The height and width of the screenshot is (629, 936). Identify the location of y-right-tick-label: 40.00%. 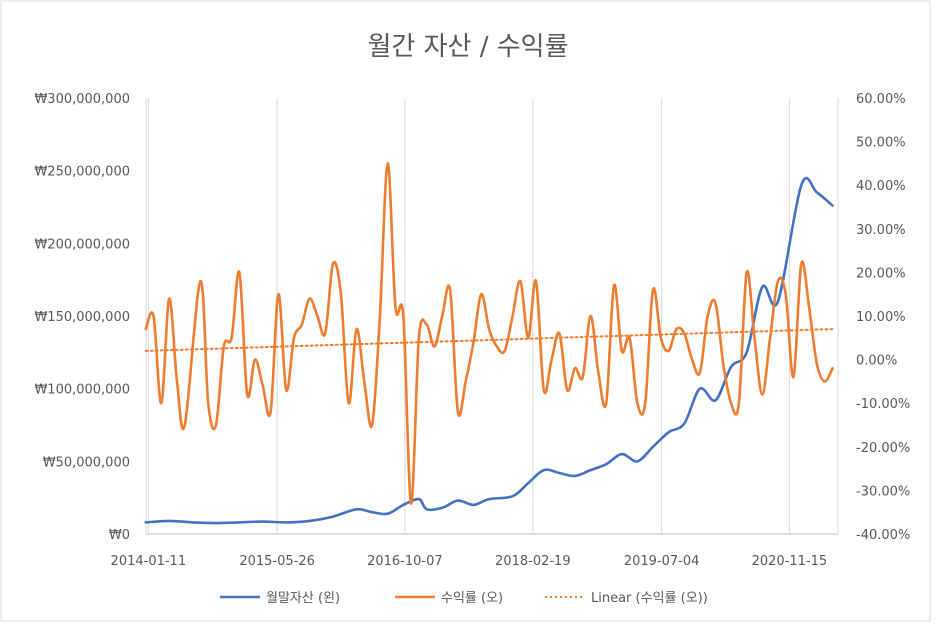
(881, 186).